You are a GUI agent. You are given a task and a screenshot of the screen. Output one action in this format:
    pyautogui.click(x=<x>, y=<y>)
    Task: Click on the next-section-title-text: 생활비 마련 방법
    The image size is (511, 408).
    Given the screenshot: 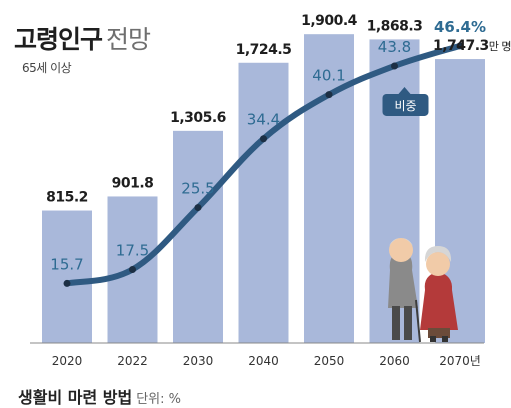 What is the action you would take?
    pyautogui.click(x=75, y=397)
    